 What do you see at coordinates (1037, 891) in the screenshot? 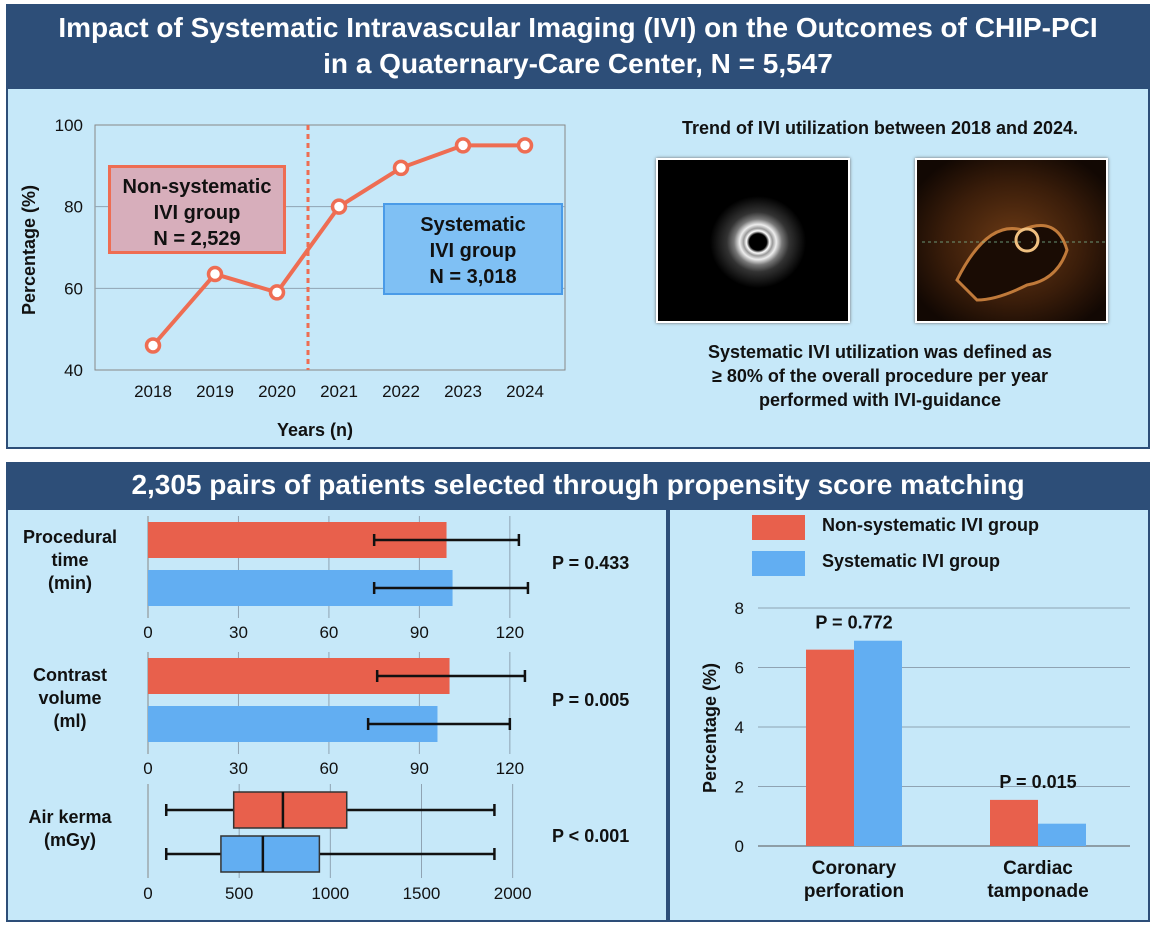
I see `complication-category-label: tamponade` at bounding box center [1037, 891].